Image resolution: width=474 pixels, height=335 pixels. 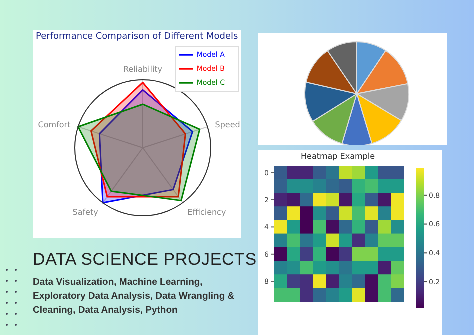 What do you see at coordinates (134, 297) in the screenshot?
I see `text: Data Visualization, Machine Learning, Exploratory Data Analysis, Data Wrangling & Cleaning, Data Analysis, Python` at bounding box center [134, 297].